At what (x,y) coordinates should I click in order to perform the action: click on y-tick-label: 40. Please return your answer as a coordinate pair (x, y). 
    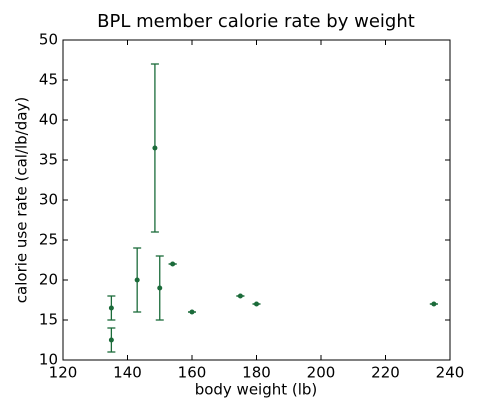
    Looking at the image, I should click on (48, 120).